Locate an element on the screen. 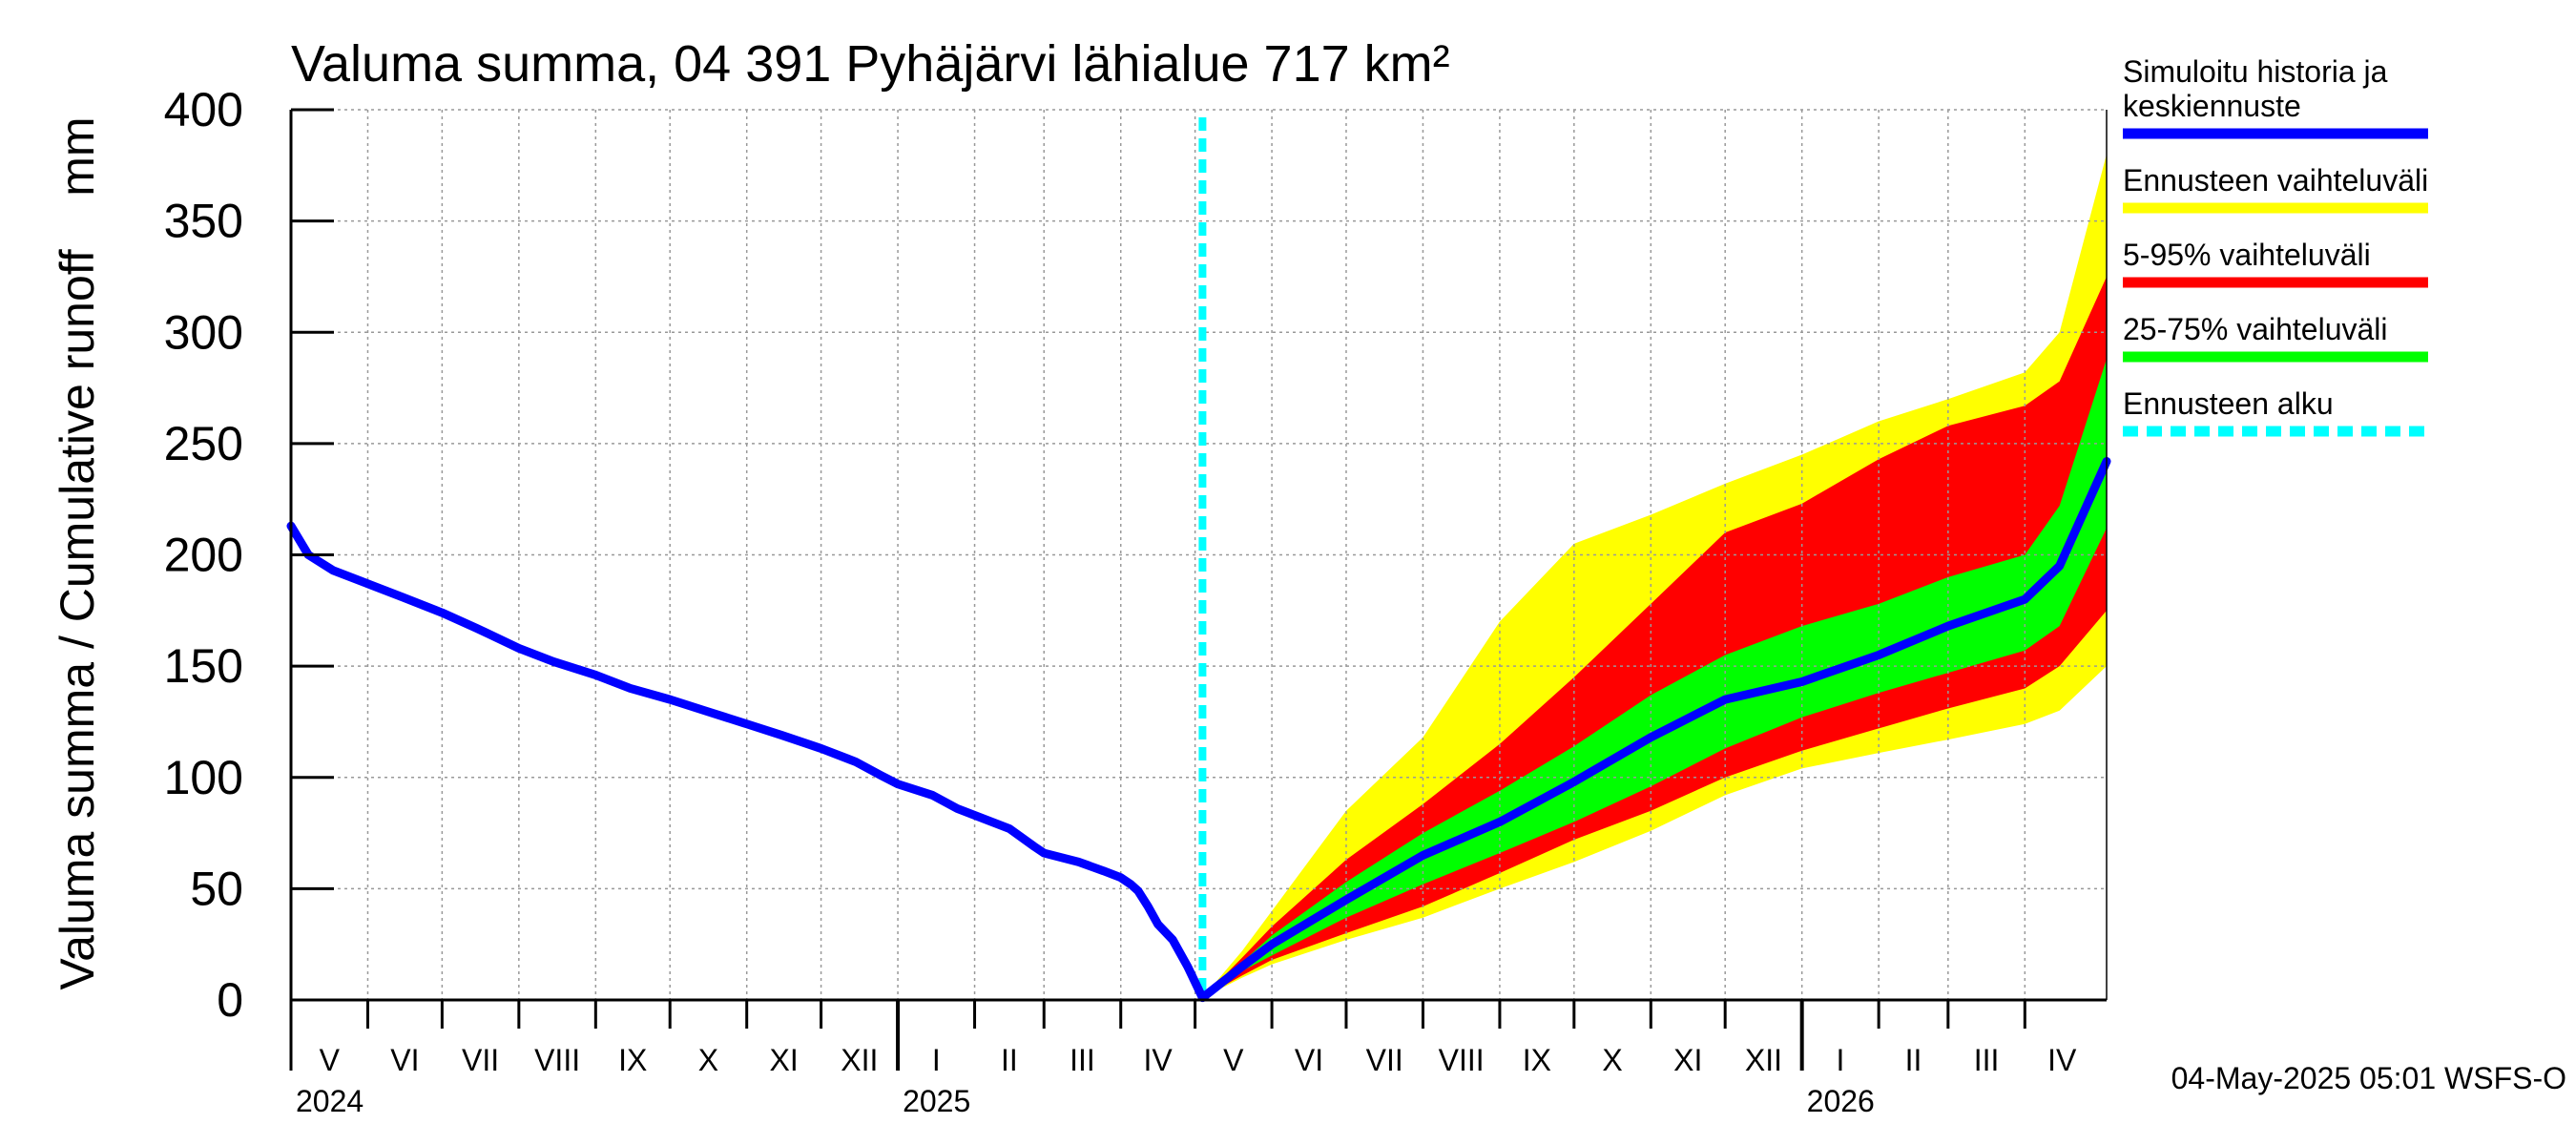 Image resolution: width=2576 pixels, height=1145 pixels. legend-label: 5-95% vaihteluväli is located at coordinates (2247, 255).